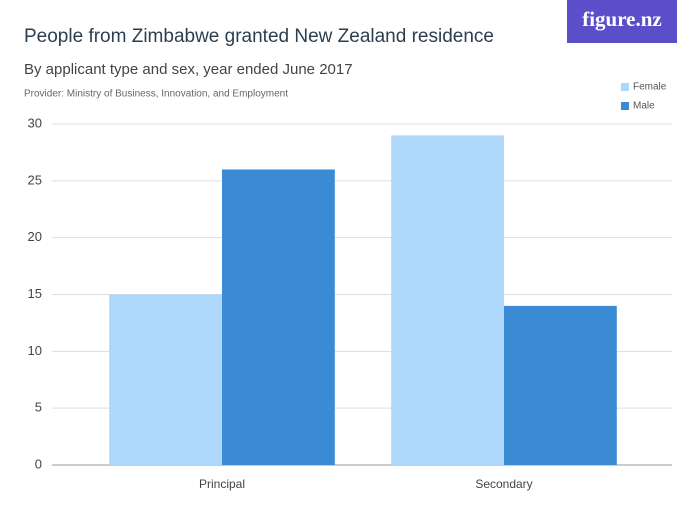  I want to click on legend-label: Male, so click(644, 106).